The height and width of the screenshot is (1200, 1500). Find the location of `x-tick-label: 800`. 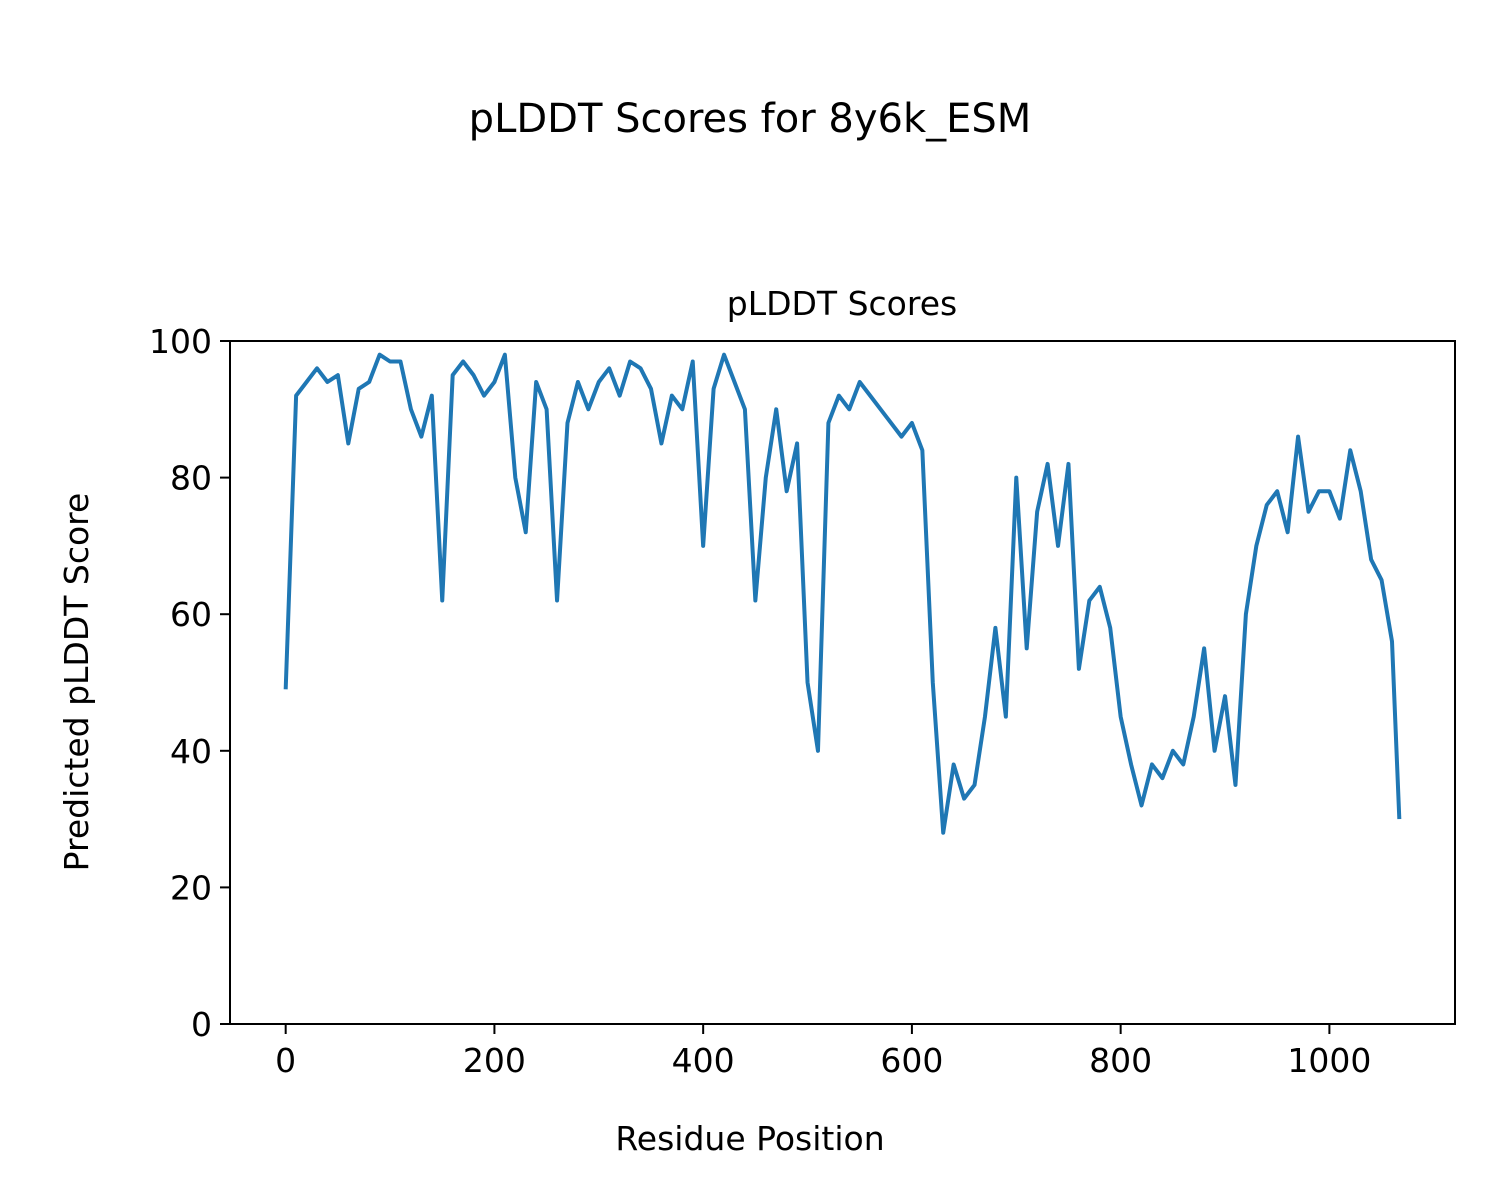

x-tick-label: 800 is located at coordinates (1120, 1060).